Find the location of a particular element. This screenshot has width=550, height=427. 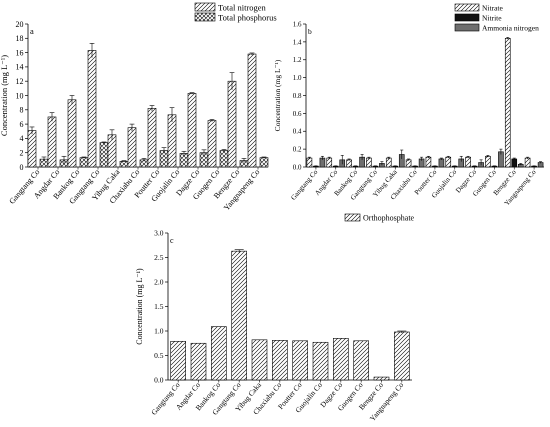

y-tick-label: 0.4 is located at coordinates (297, 132).